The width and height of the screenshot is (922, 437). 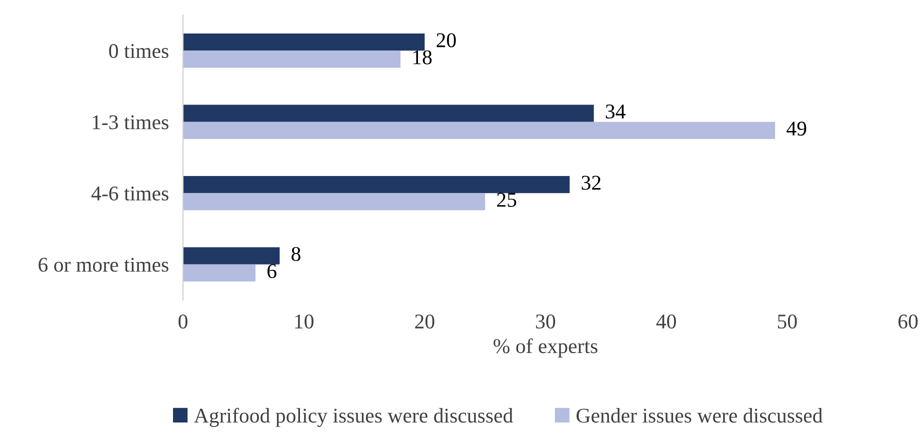 What do you see at coordinates (787, 321) in the screenshot?
I see `x-tick-label: 50` at bounding box center [787, 321].